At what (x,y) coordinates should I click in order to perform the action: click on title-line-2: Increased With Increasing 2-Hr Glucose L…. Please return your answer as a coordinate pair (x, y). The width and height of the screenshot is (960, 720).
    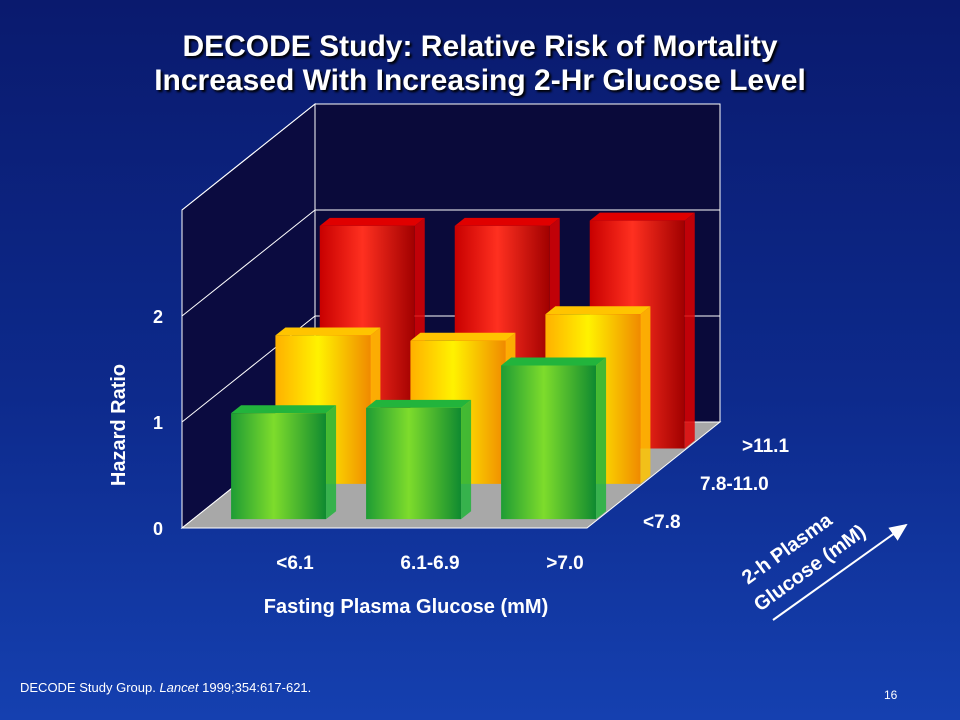
    Looking at the image, I should click on (480, 80).